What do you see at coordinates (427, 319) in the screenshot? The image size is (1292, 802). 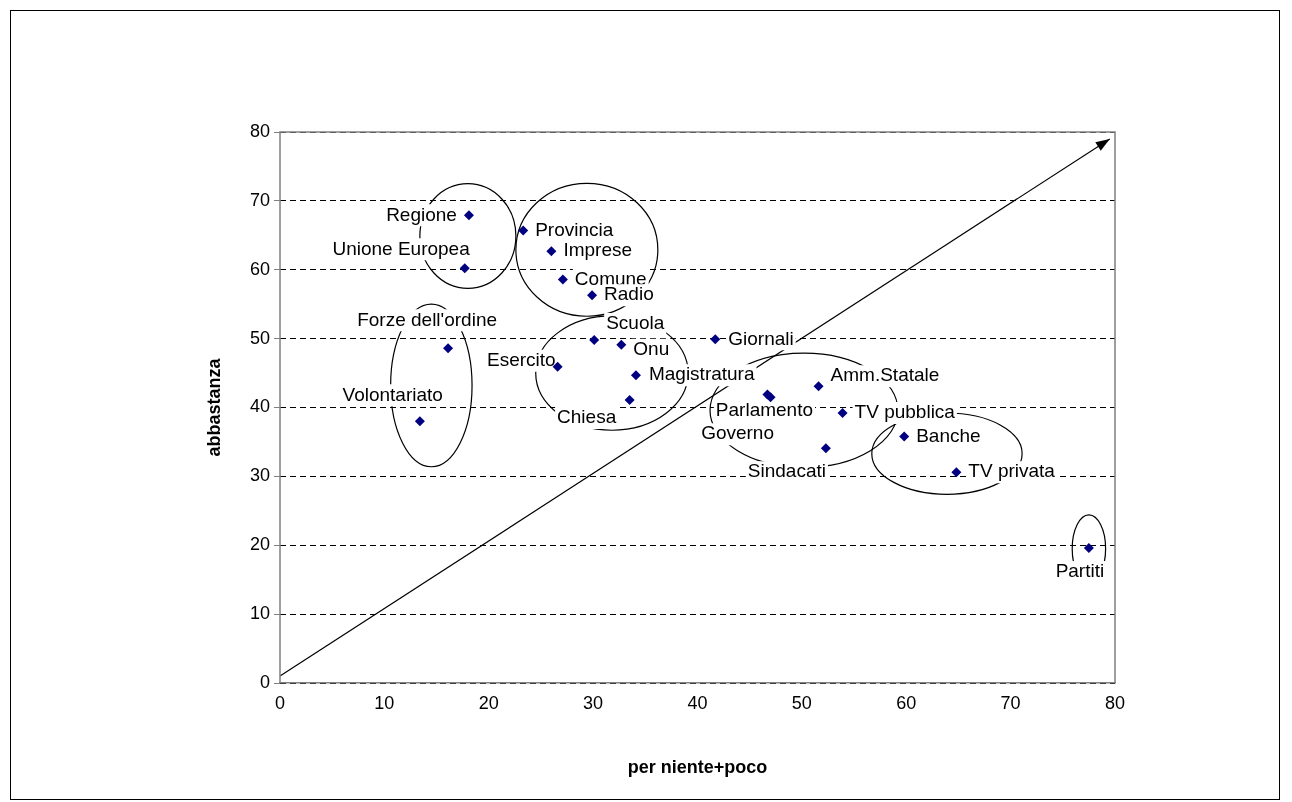 I see `annotation: Forze dell'ordine` at bounding box center [427, 319].